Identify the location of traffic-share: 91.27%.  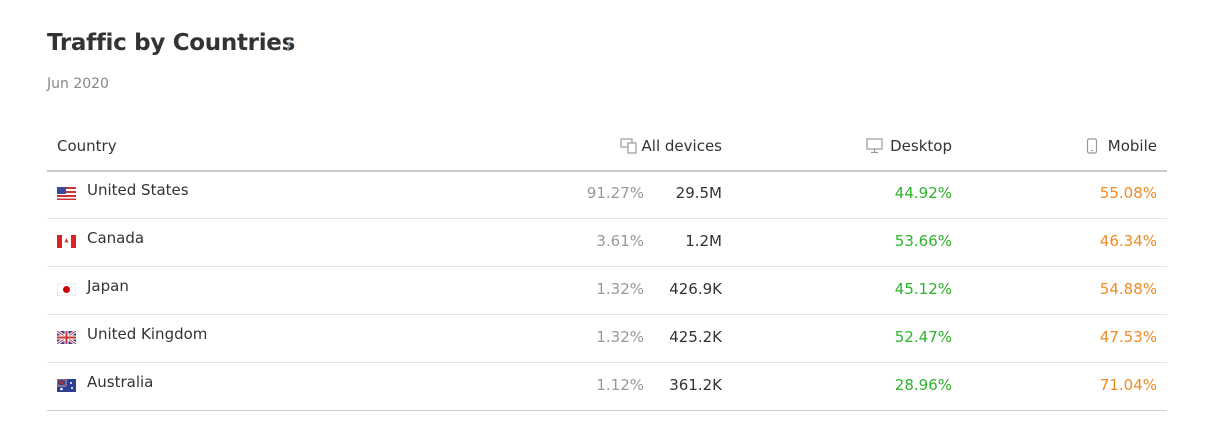
(615, 193).